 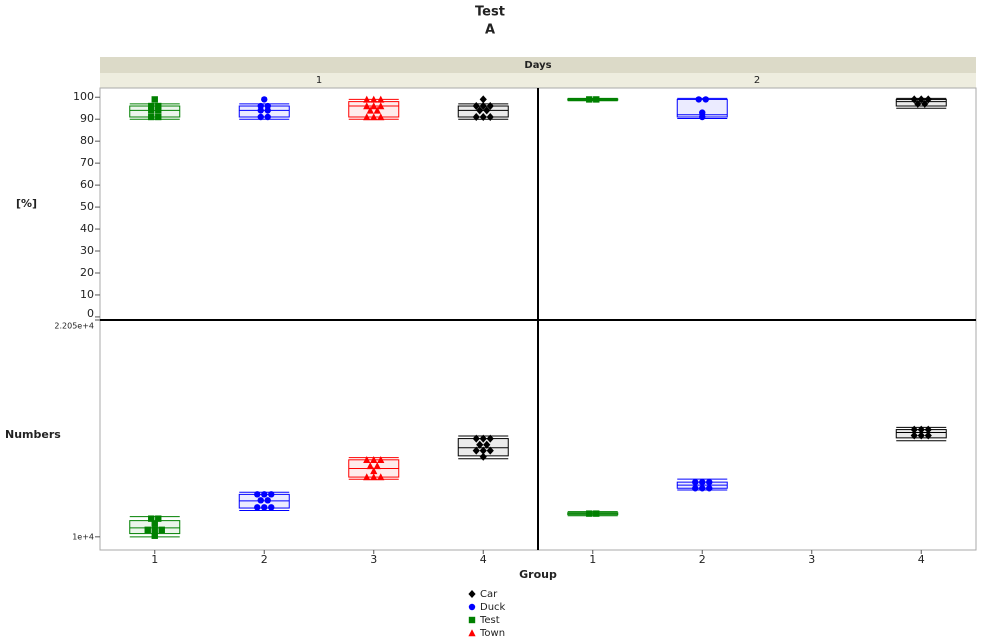 I want to click on facet-subheader, so click(x=538, y=80).